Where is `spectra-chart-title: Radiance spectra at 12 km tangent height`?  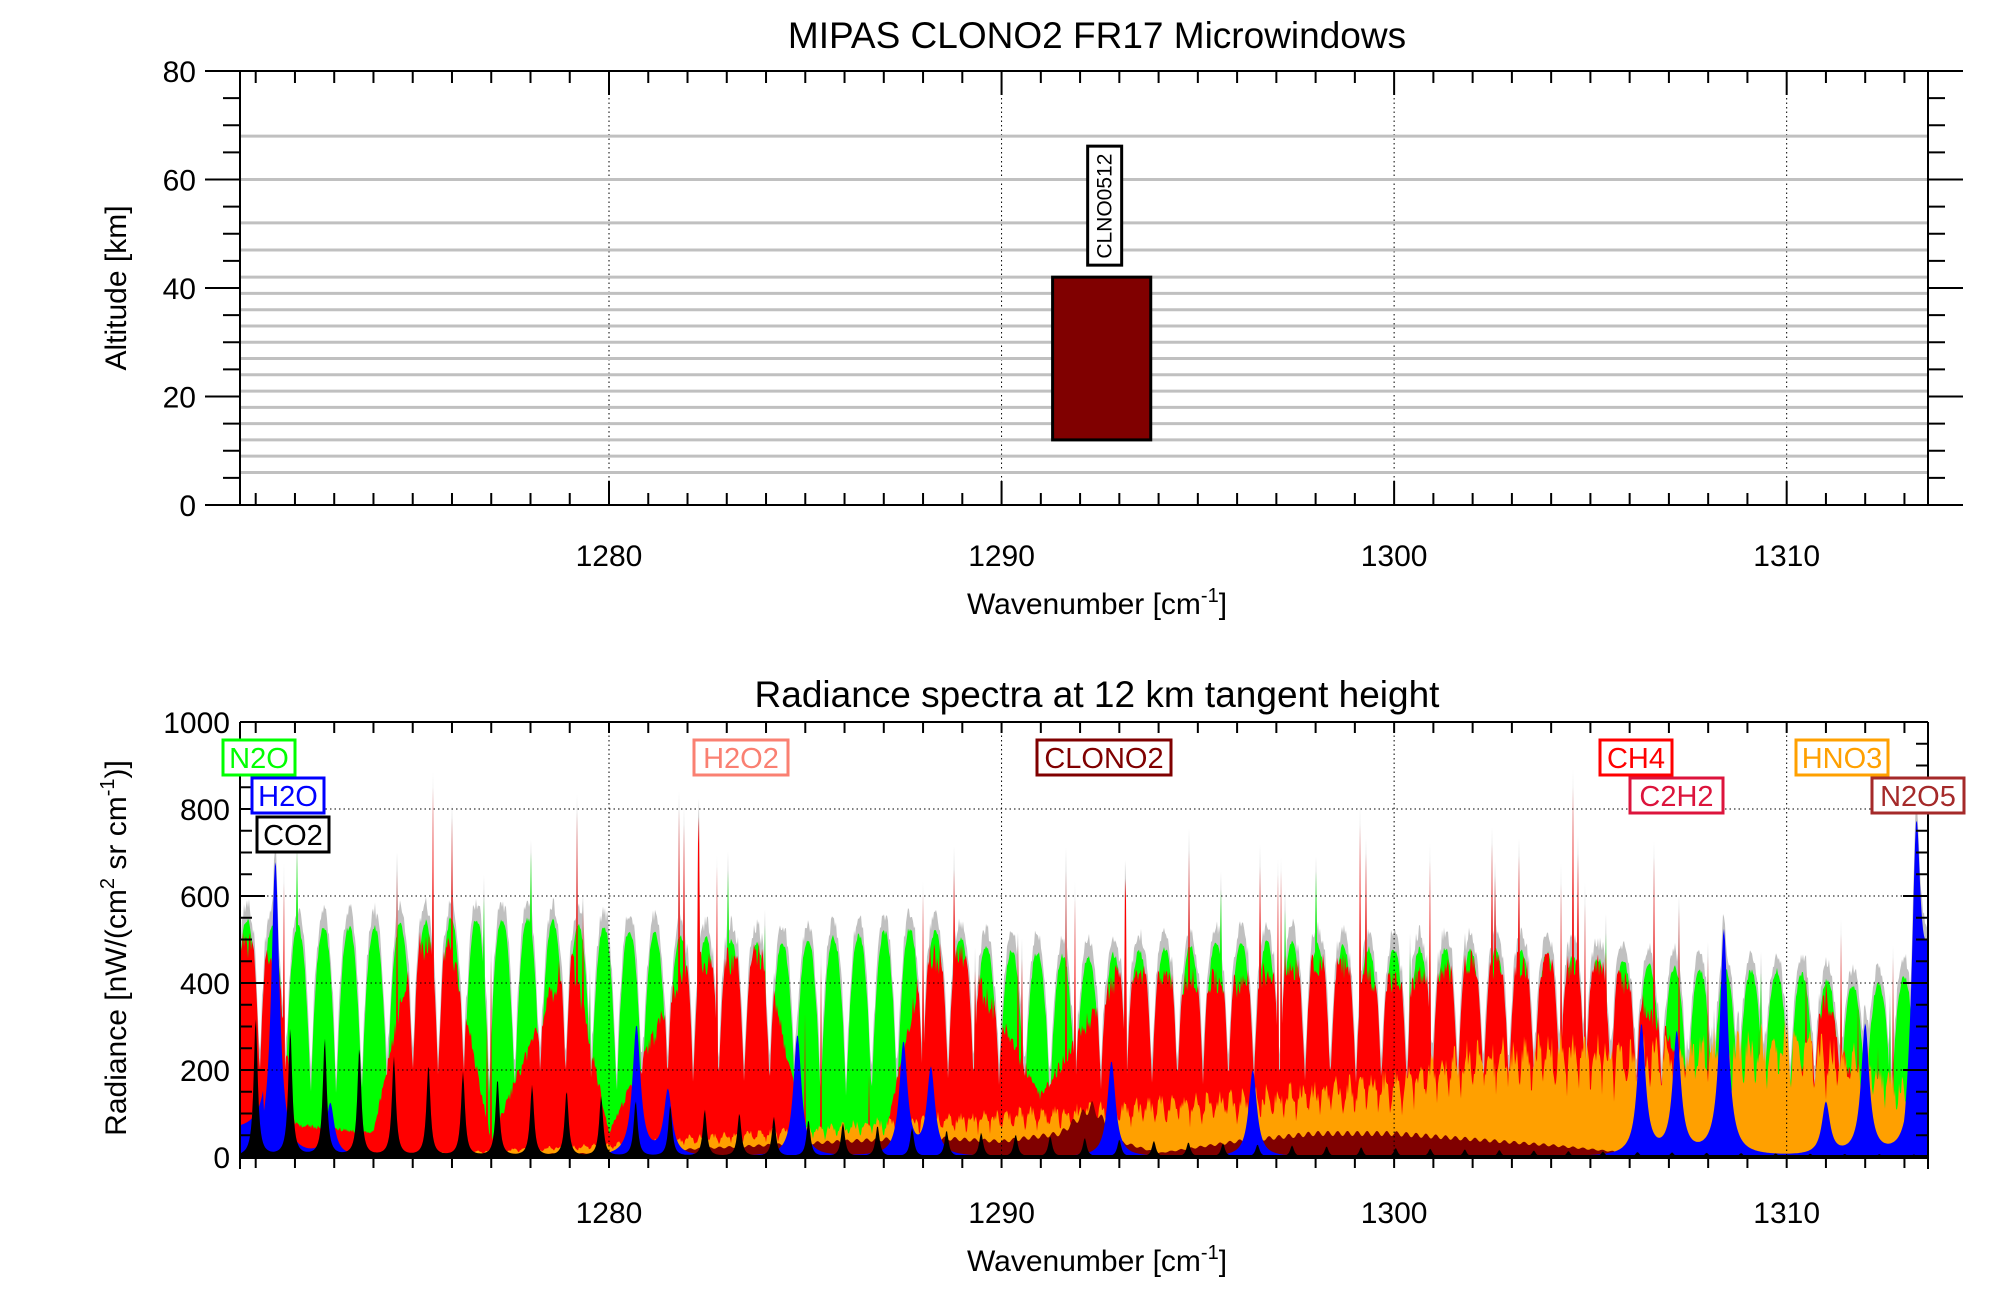 spectra-chart-title: Radiance spectra at 12 km tangent height is located at coordinates (1098, 694).